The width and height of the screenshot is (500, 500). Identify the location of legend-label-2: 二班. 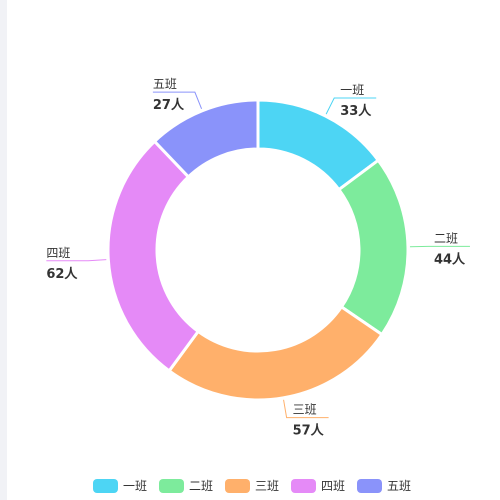
(201, 486).